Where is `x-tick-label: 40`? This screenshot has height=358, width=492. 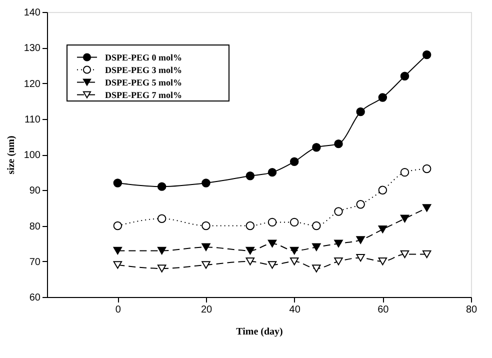
x-tick-label: 40 is located at coordinates (295, 310).